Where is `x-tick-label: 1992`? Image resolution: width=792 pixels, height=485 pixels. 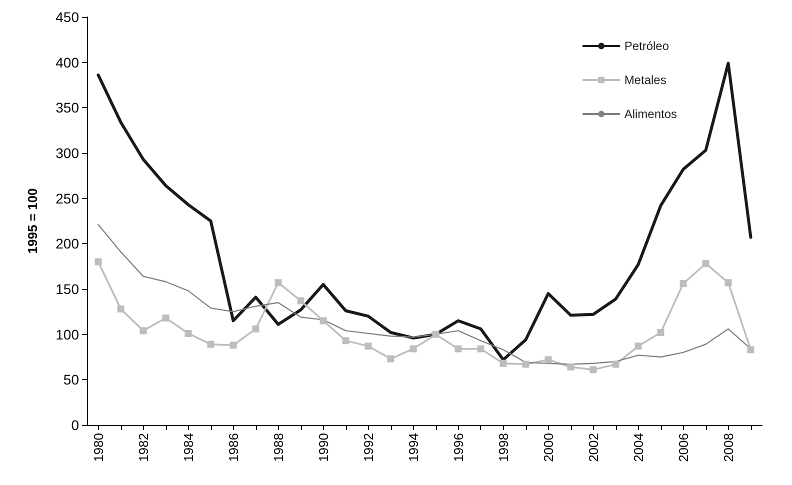
x-tick-label: 1992 is located at coordinates (368, 447).